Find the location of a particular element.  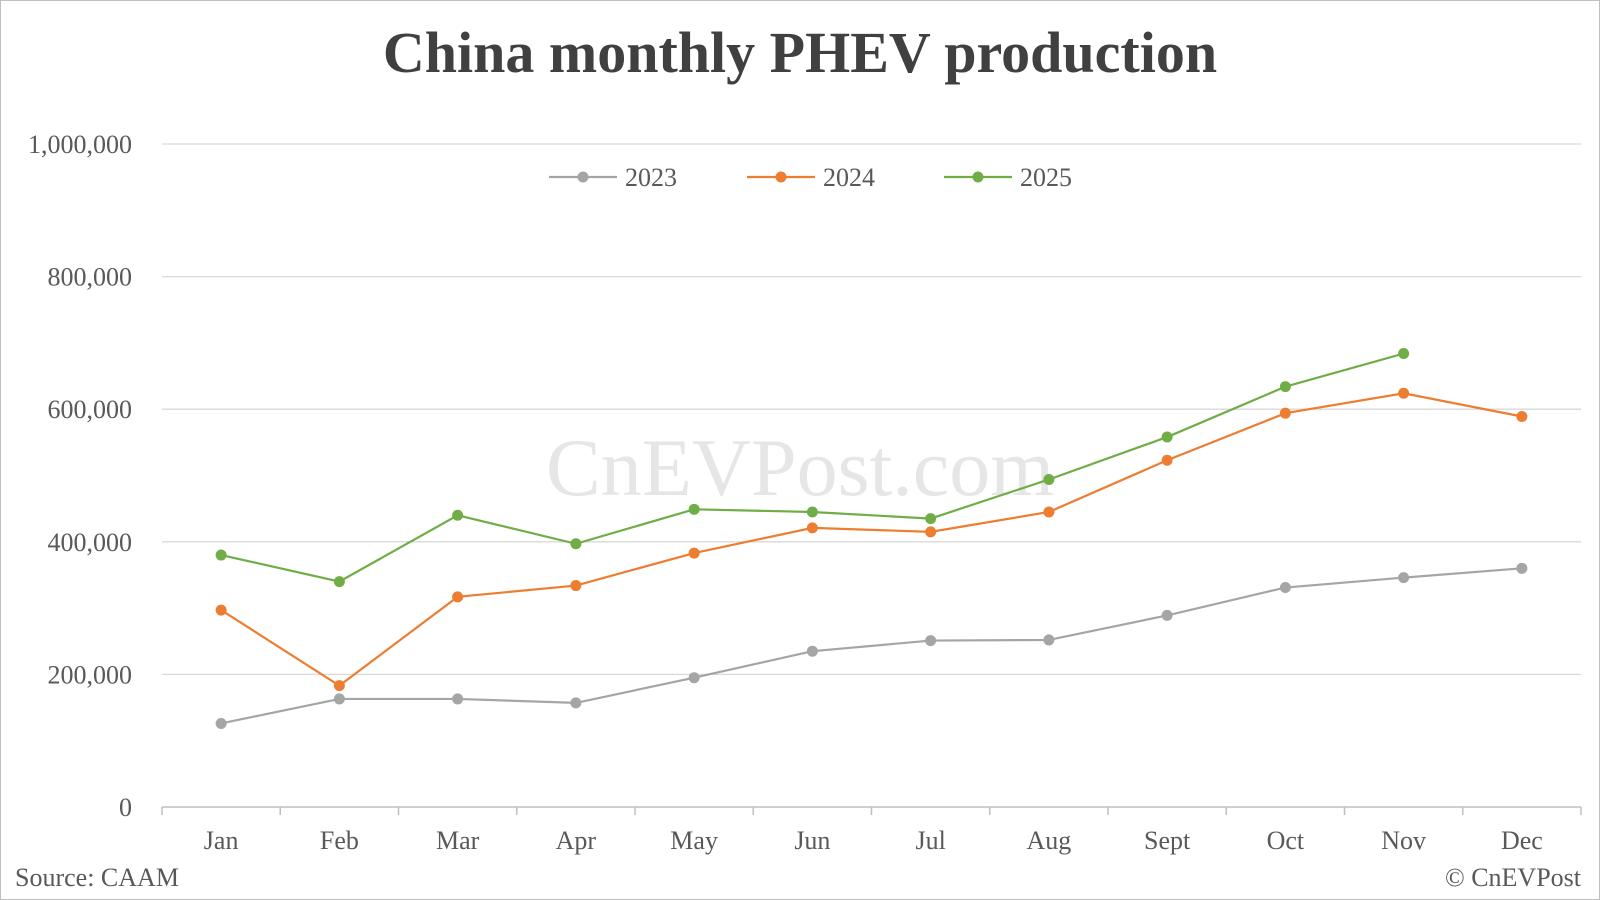

copyright-note: © CnEVPost is located at coordinates (1512, 877).